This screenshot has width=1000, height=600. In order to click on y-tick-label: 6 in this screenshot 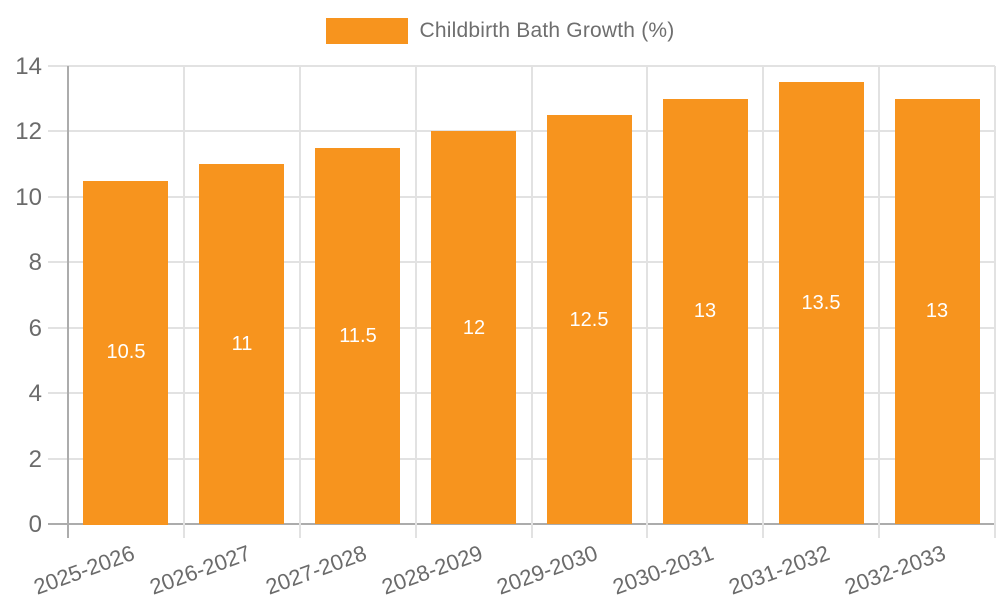, I will do `click(35, 328)`.